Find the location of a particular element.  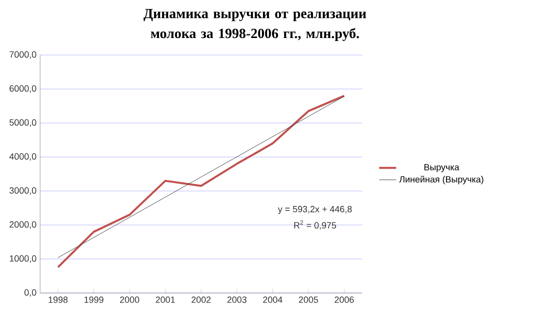

x-tick-label: 1998 is located at coordinates (58, 299).